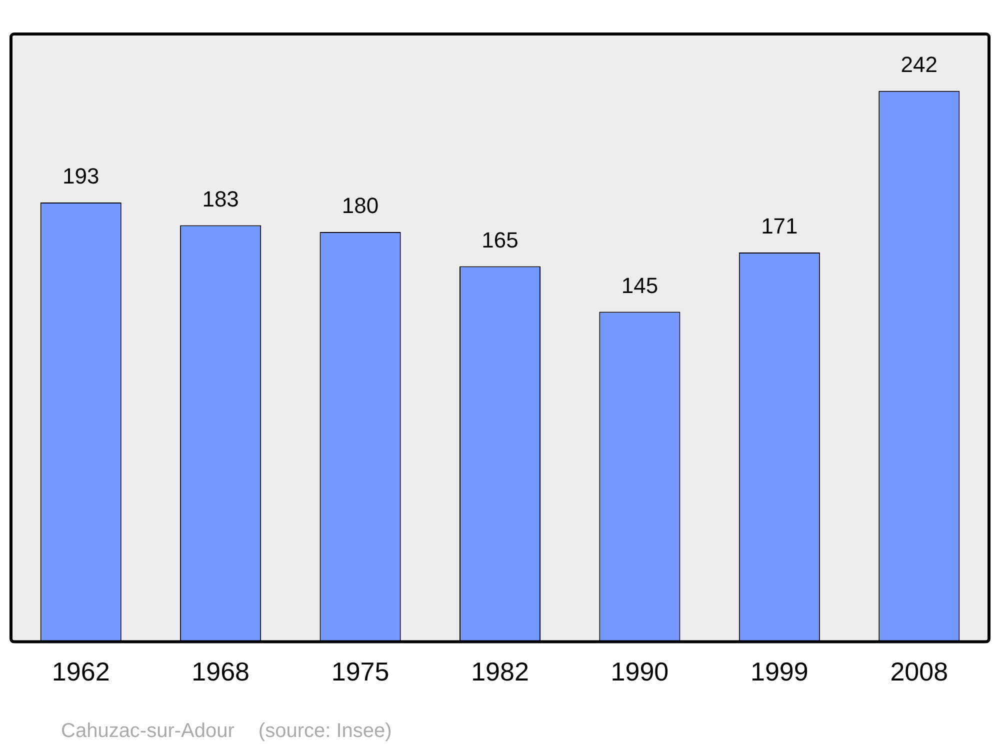 This screenshot has height=747, width=1000. What do you see at coordinates (919, 64) in the screenshot?
I see `data-label: 242` at bounding box center [919, 64].